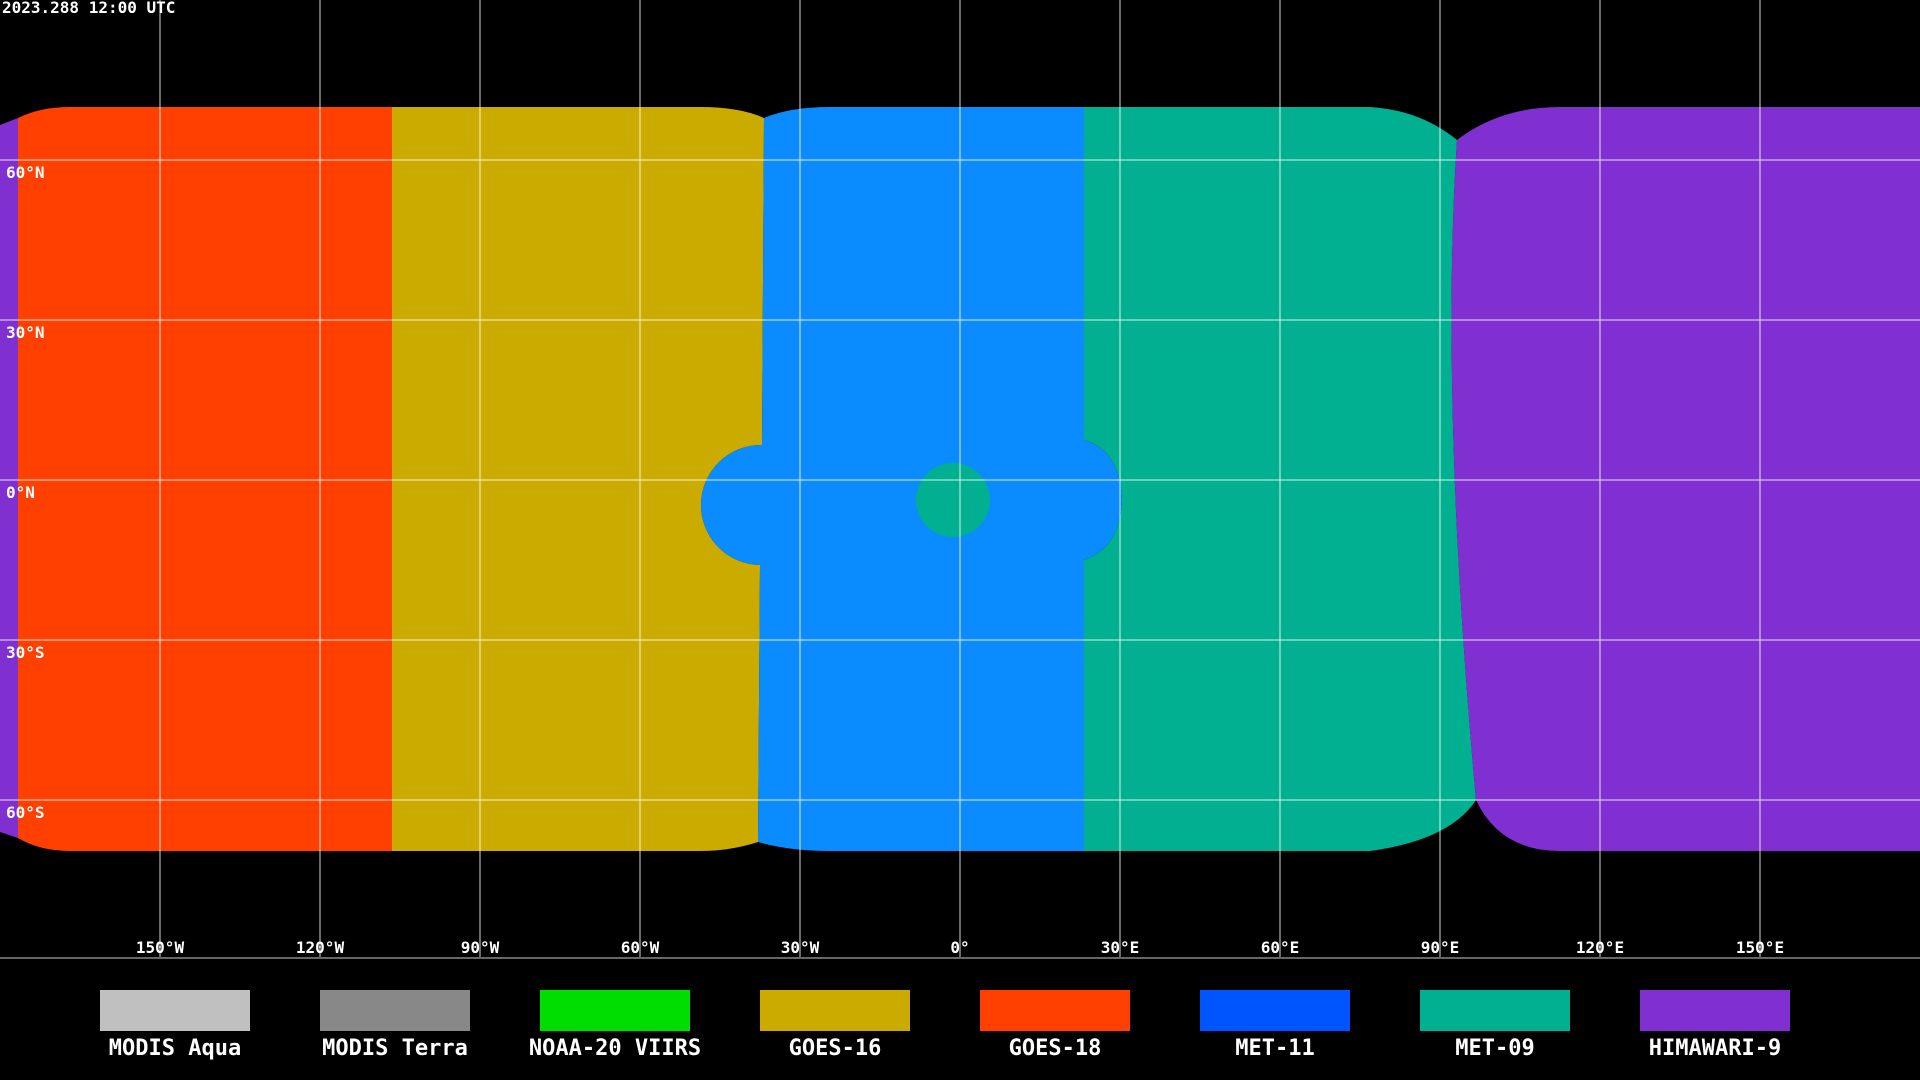 This screenshot has height=1080, width=1920. I want to click on latitude-label: 60°S, so click(25, 812).